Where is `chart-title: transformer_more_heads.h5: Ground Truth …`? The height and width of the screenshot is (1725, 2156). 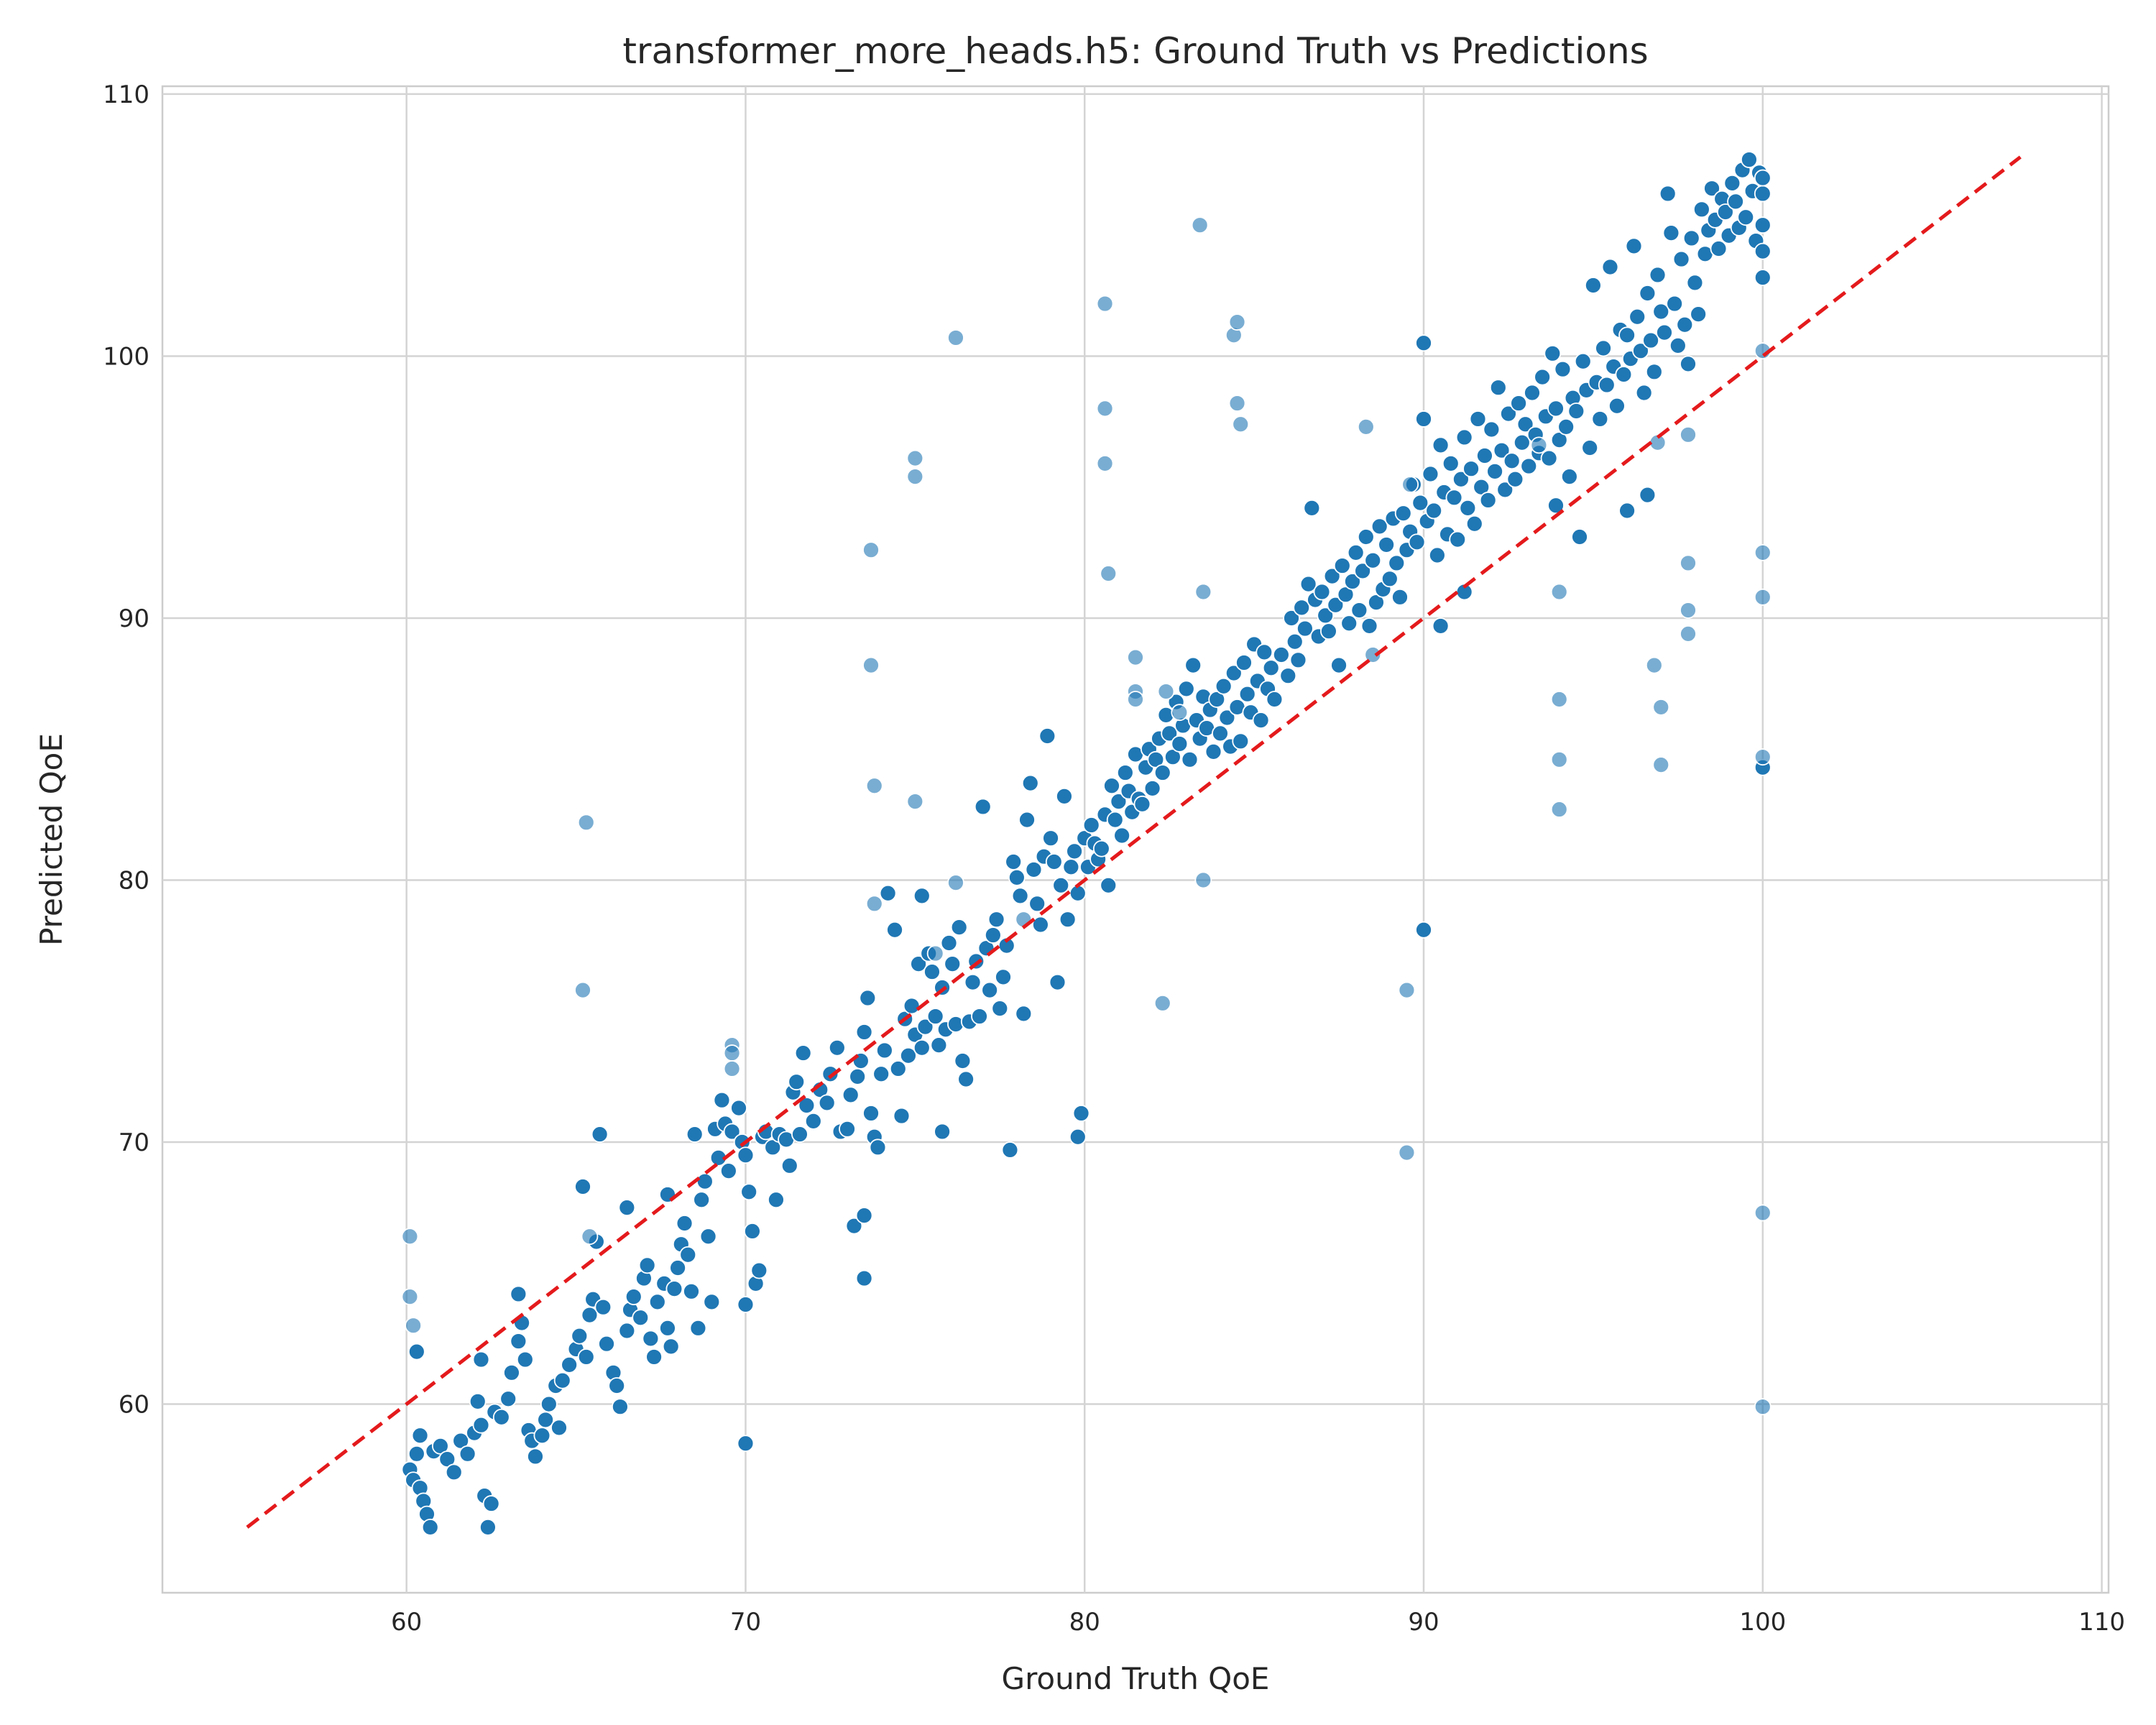
chart-title: transformer_more_heads.h5: Ground Truth … is located at coordinates (1135, 51).